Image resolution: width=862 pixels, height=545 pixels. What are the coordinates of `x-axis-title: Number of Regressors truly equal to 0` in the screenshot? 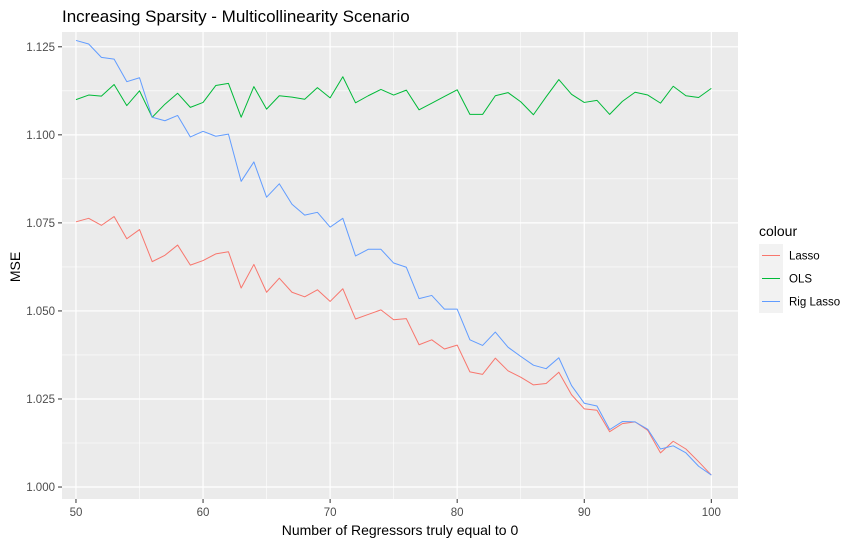 It's located at (400, 530).